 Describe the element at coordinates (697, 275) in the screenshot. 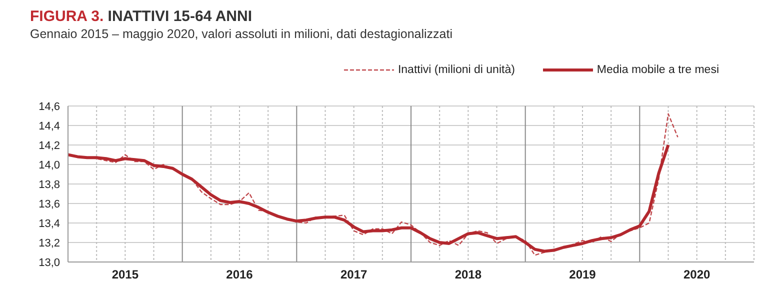

I see `x-tick-label: 2020` at that location.